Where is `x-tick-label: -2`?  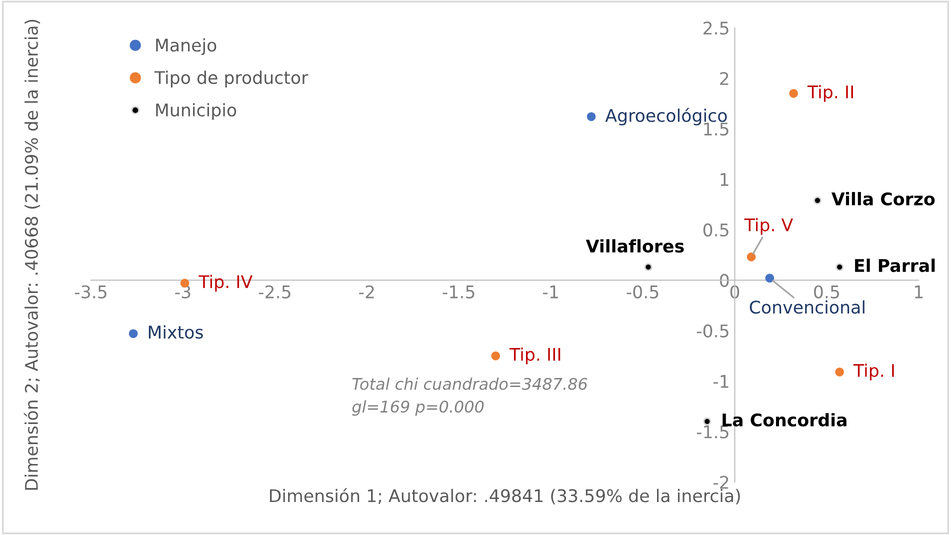 x-tick-label: -2 is located at coordinates (366, 291).